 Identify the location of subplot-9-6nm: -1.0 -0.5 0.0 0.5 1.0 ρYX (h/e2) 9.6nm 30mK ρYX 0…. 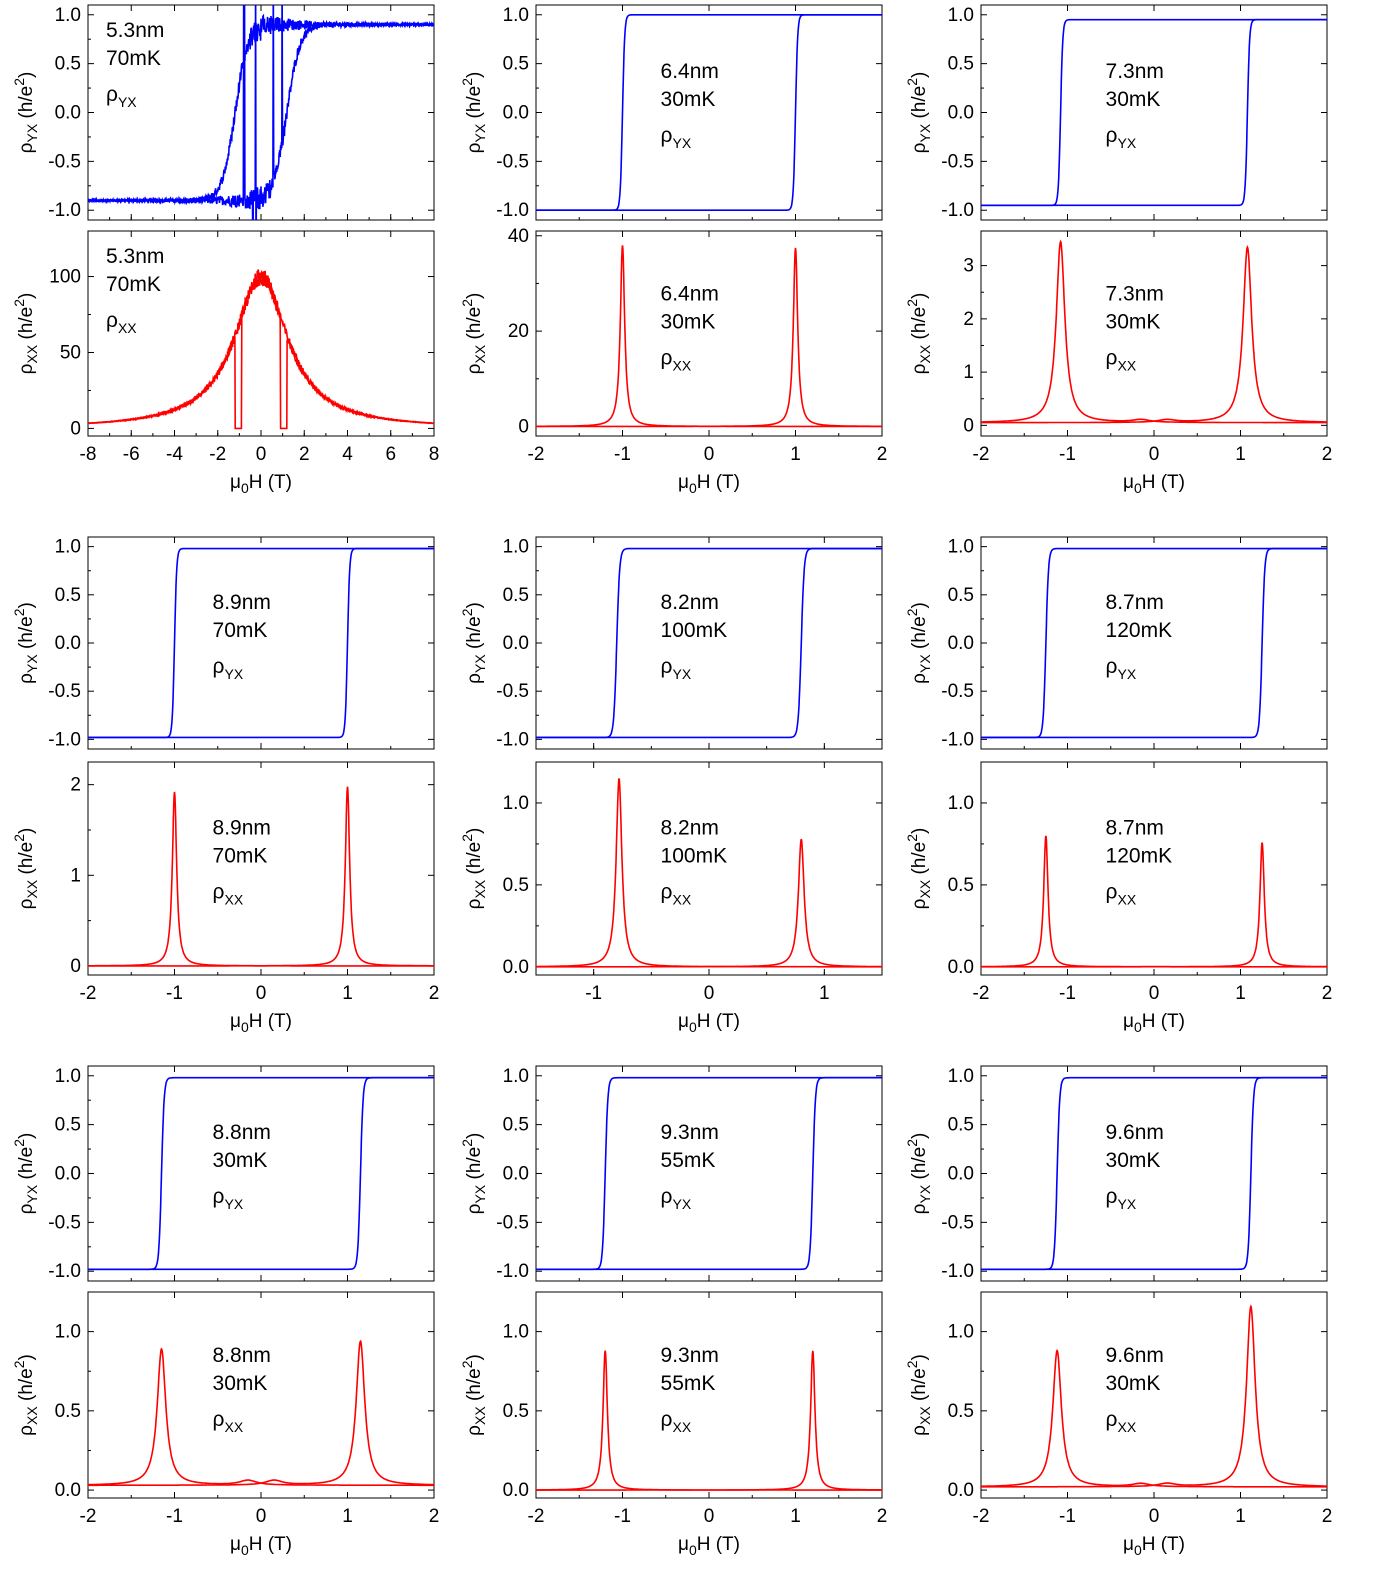
(1118, 1311).